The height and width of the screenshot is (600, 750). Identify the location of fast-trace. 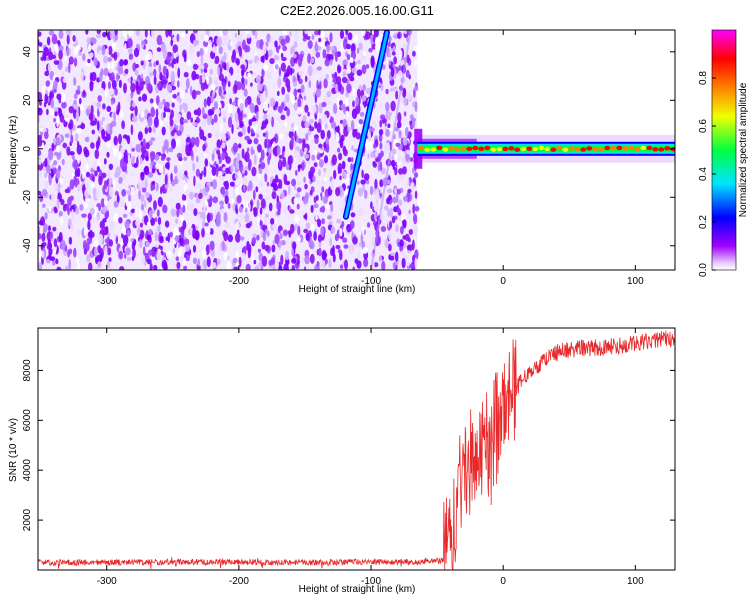
(366, 125).